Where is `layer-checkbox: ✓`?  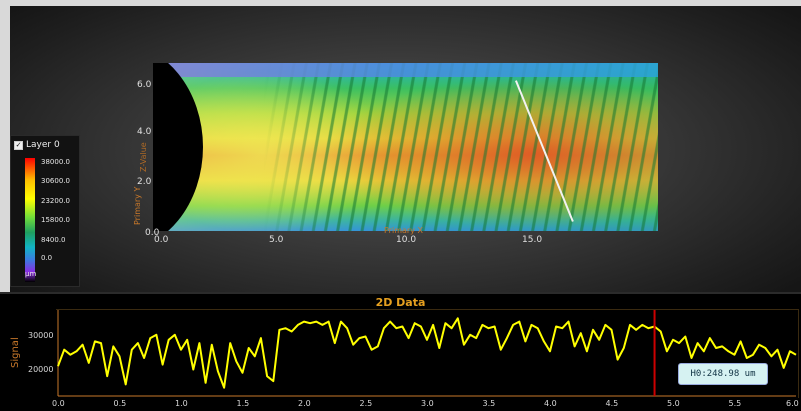
layer-checkbox: ✓ is located at coordinates (18, 145).